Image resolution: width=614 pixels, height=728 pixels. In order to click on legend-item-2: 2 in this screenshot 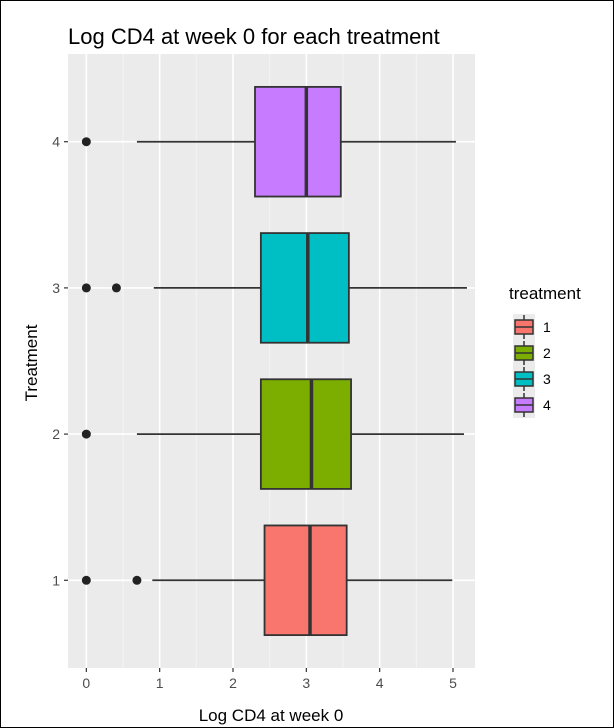, I will do `click(532, 353)`.